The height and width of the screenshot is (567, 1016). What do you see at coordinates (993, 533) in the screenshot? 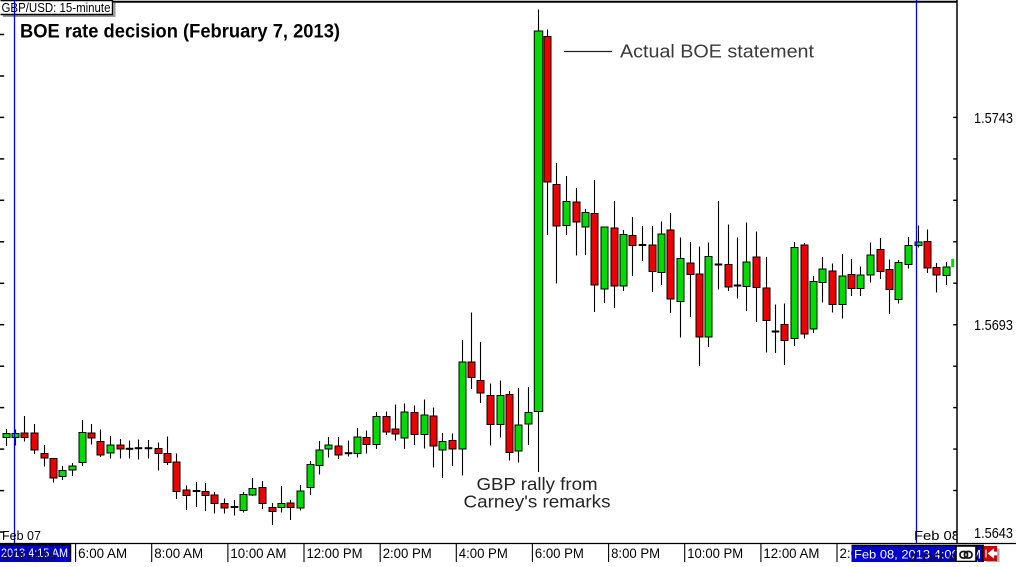
I see `svg-text: 1.5643` at bounding box center [993, 533].